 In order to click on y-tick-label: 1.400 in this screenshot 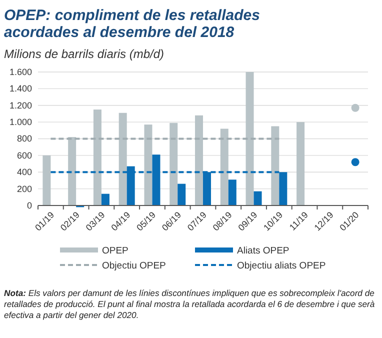, I will do `click(20, 89)`.